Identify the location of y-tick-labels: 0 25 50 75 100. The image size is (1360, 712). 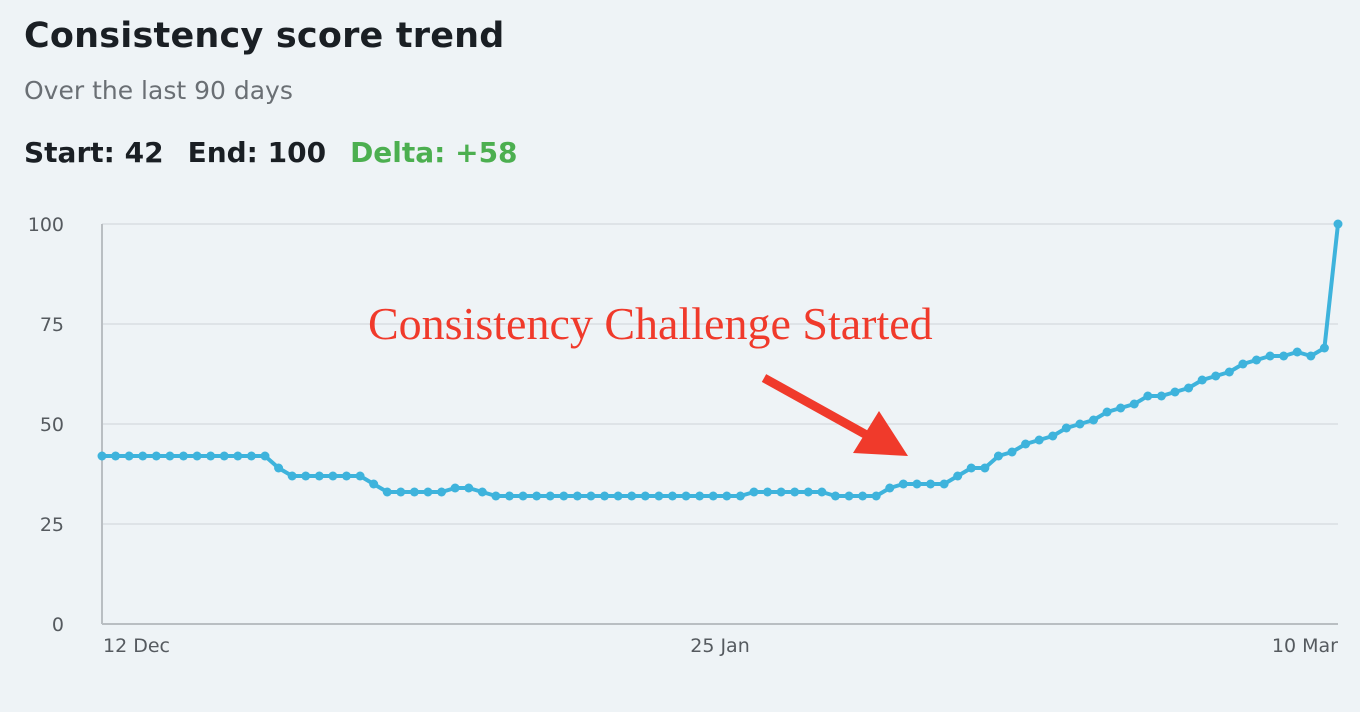
(46, 425).